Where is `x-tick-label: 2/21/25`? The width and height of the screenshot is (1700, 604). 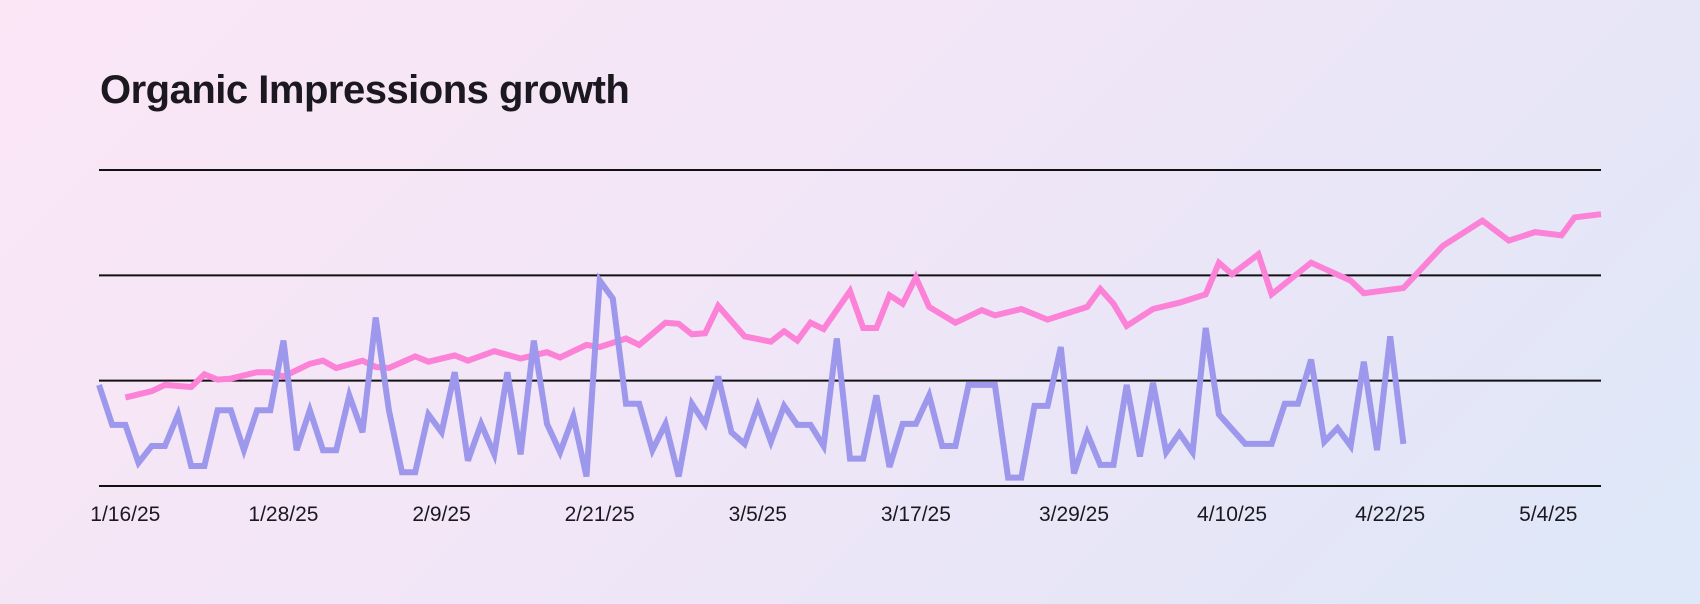
x-tick-label: 2/21/25 is located at coordinates (600, 514).